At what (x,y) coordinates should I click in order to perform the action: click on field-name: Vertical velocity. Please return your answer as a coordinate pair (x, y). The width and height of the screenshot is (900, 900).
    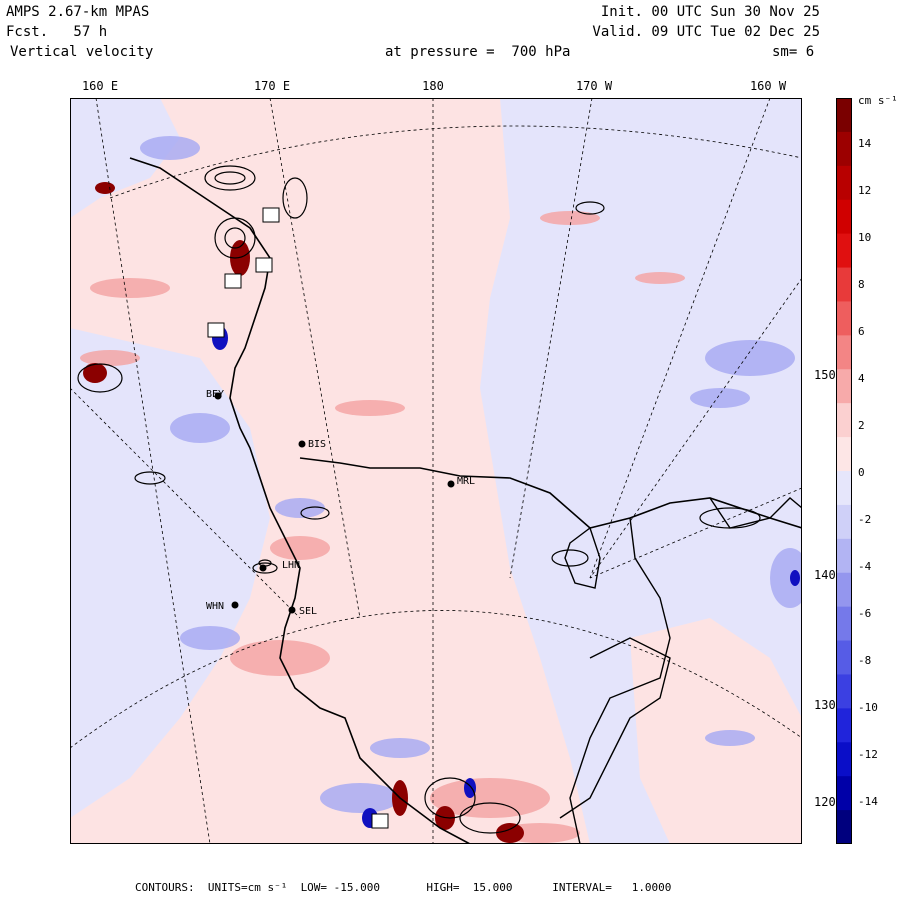
    Looking at the image, I should click on (82, 52).